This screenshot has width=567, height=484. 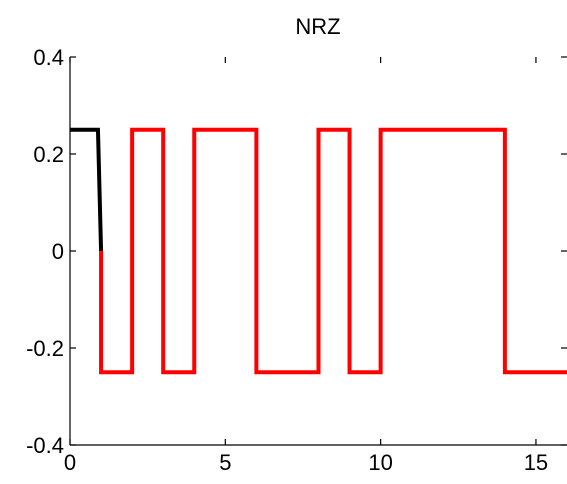 I want to click on y-tick-label: 0, so click(x=58, y=251).